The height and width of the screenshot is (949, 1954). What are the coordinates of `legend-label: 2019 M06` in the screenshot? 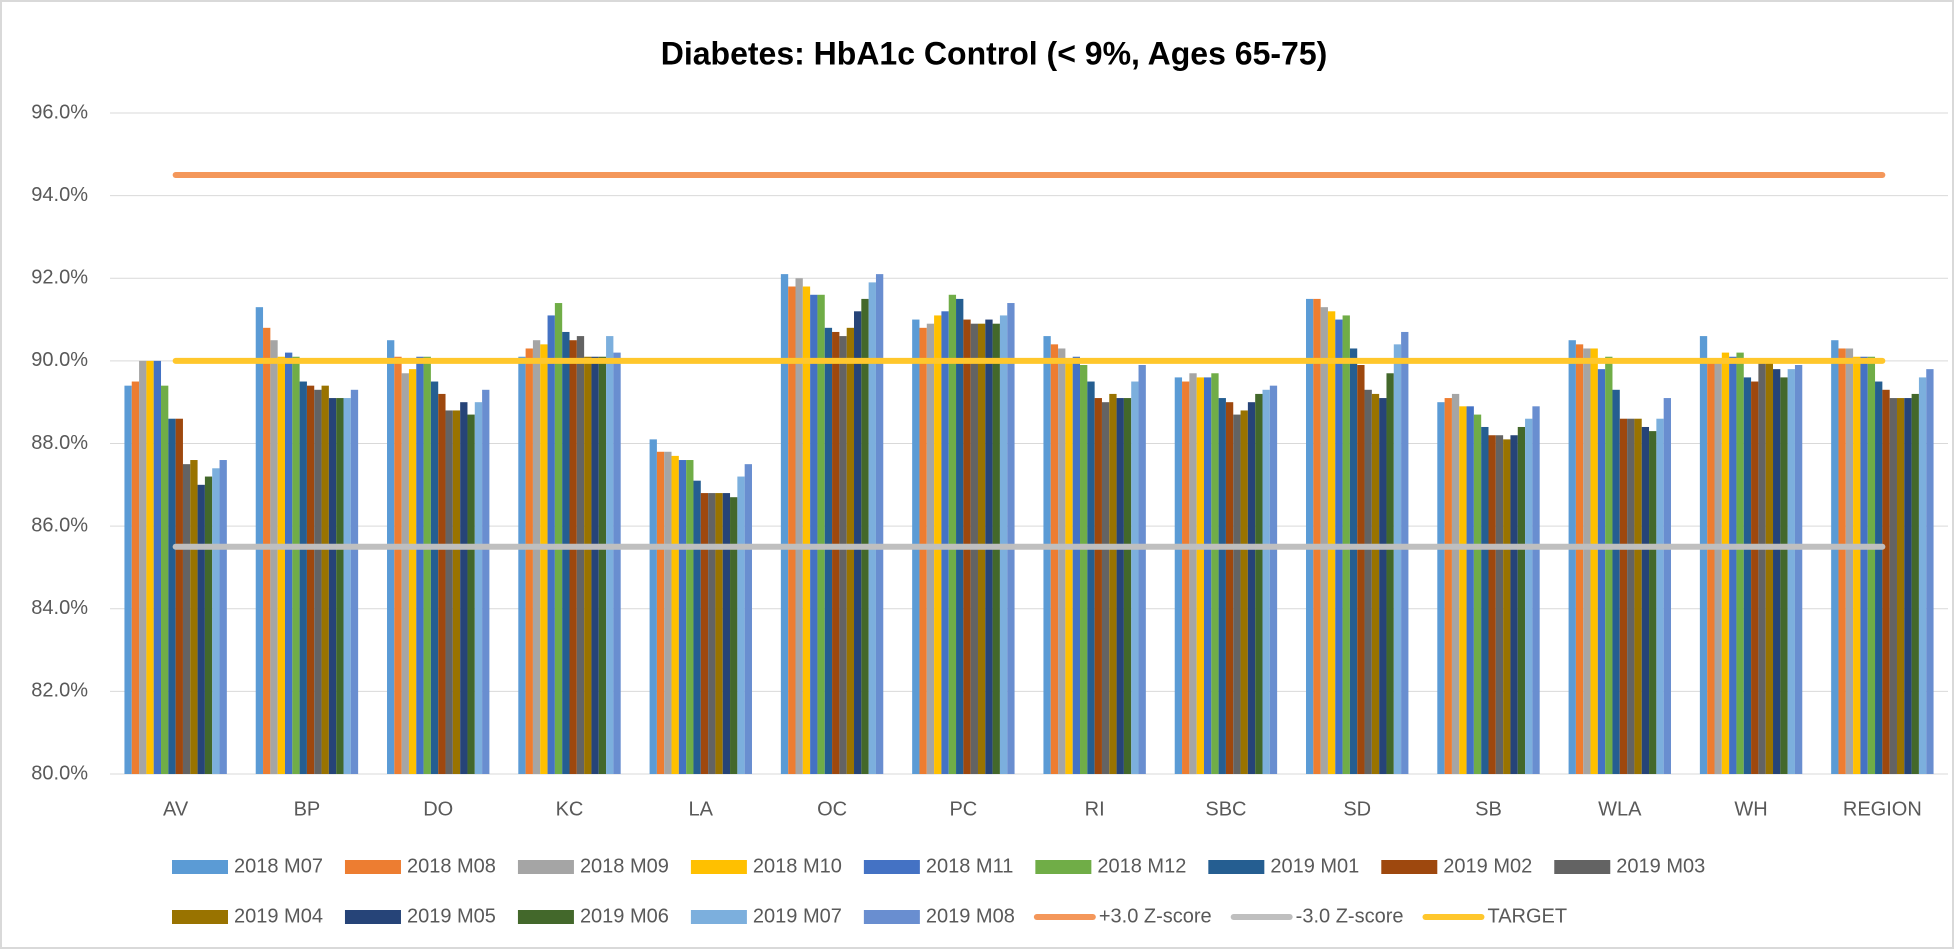 It's located at (624, 916).